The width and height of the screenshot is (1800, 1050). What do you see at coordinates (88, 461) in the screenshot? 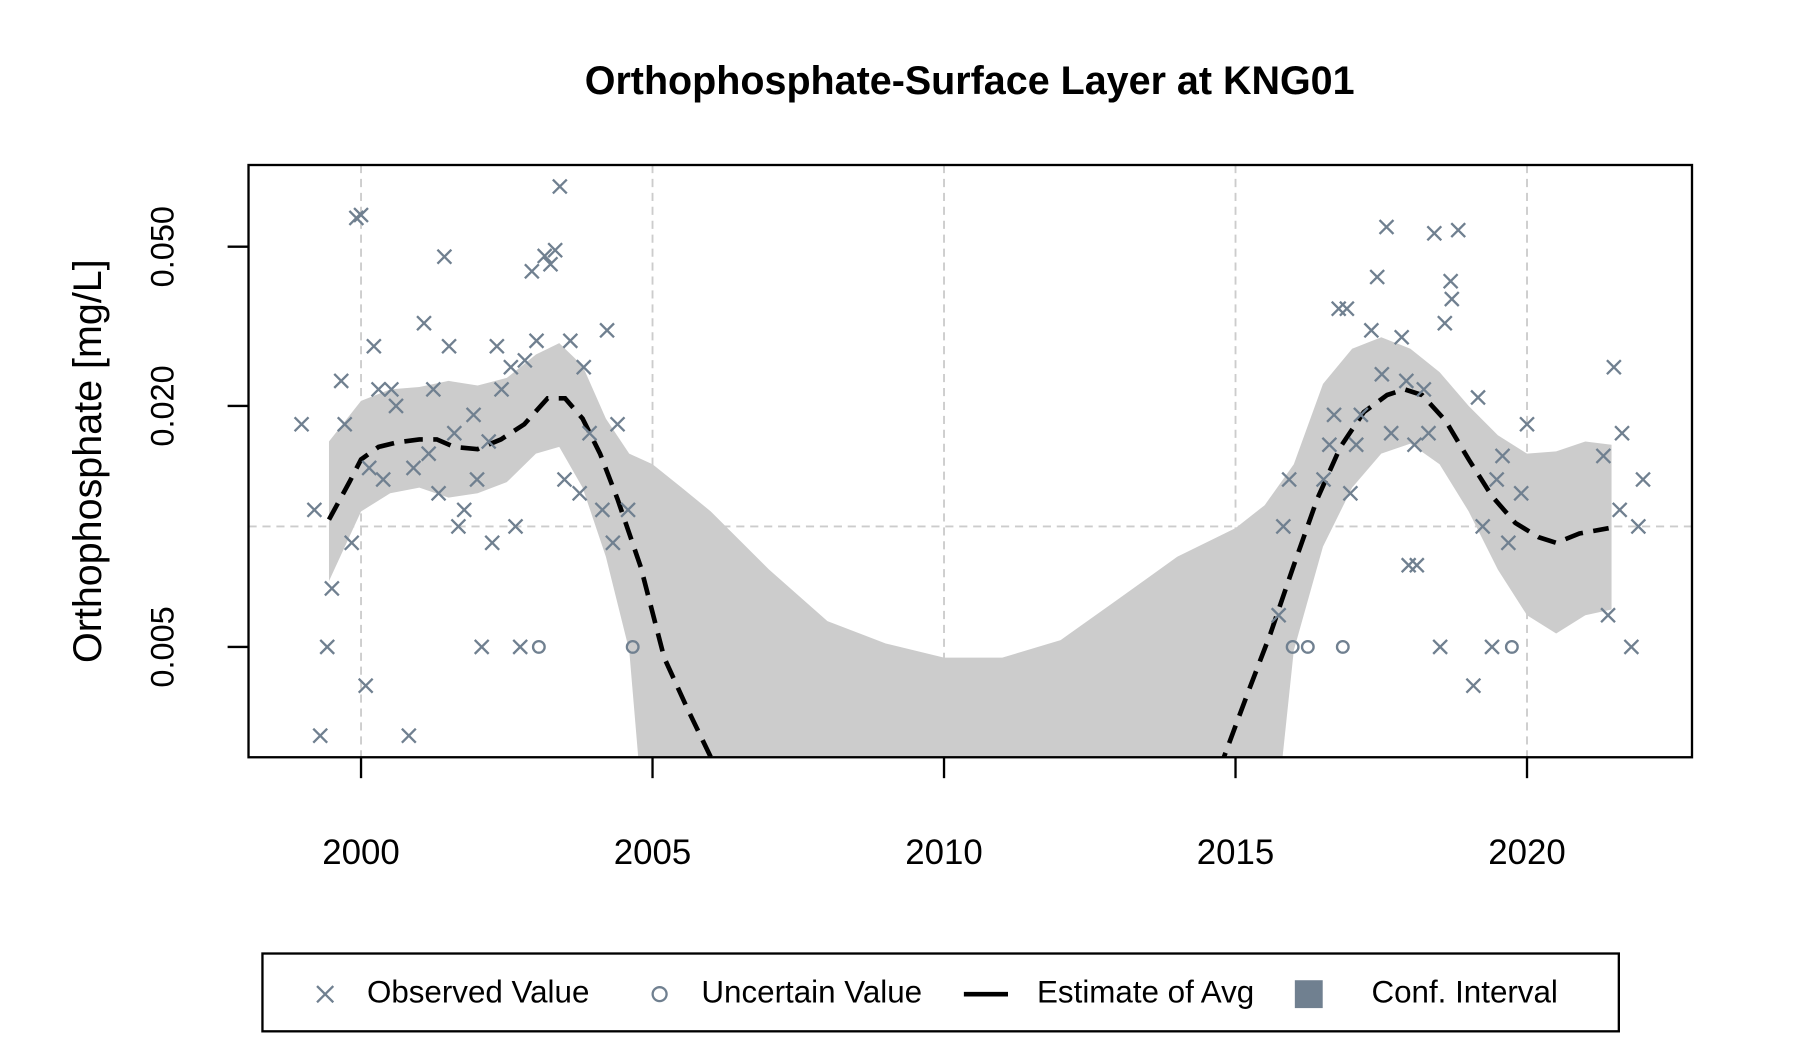
I see `y-axis-label: Orthophosphate [mg/L]` at bounding box center [88, 461].